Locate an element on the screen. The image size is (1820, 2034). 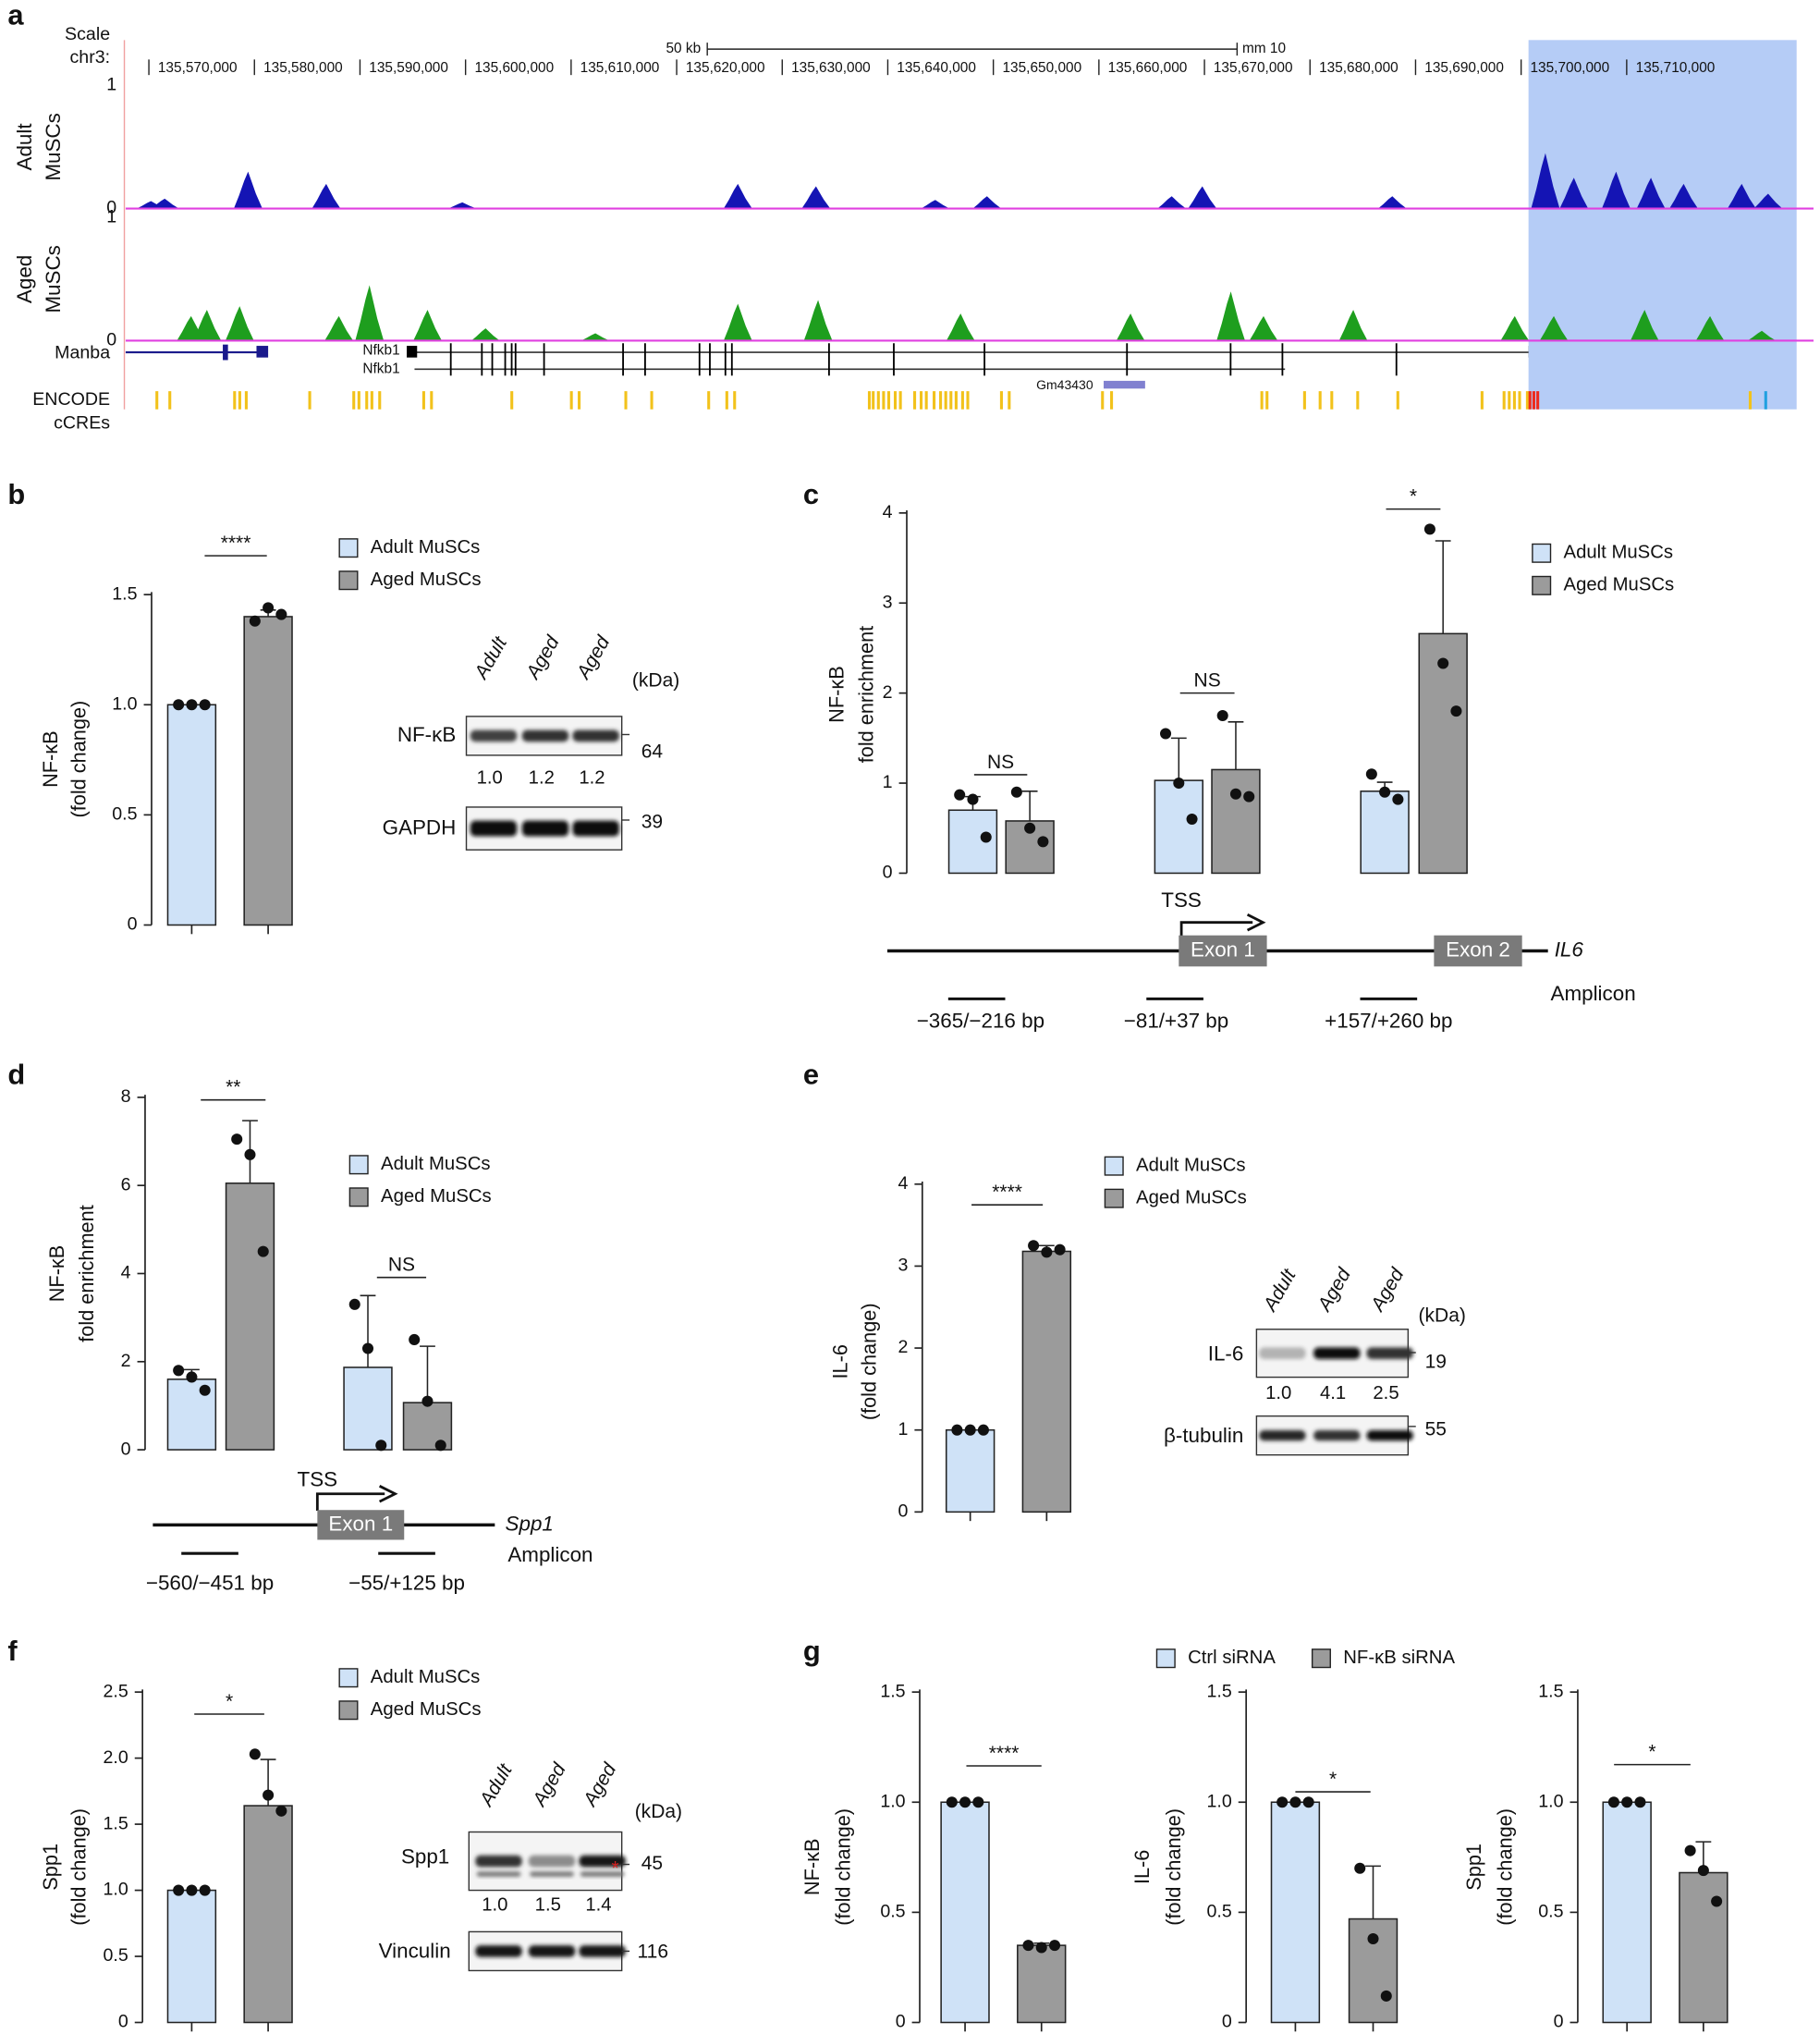
y-axis-label: (fold change) is located at coordinates (79, 760).